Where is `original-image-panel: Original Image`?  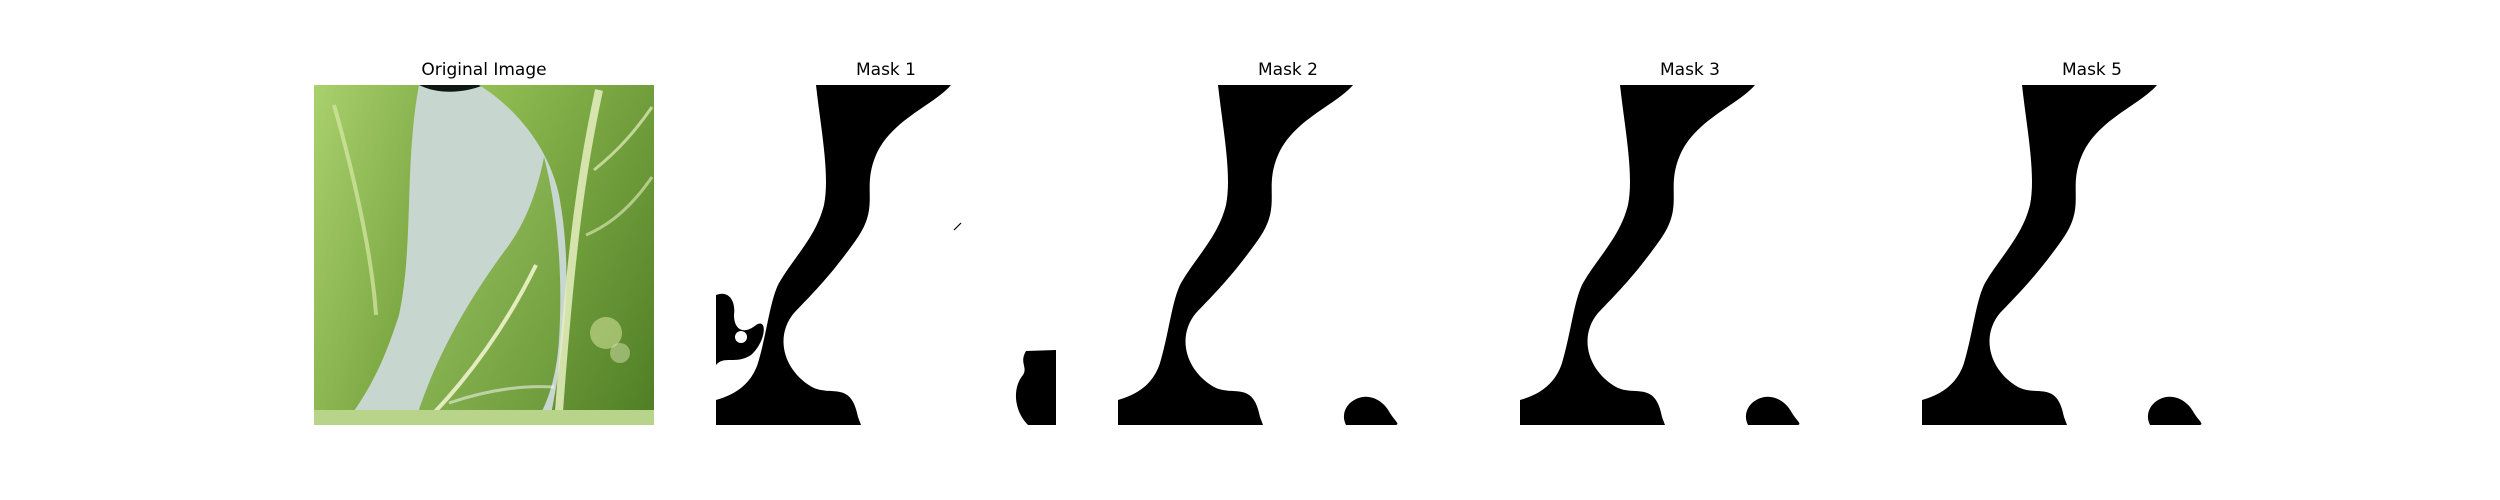 original-image-panel: Original Image is located at coordinates (484, 250).